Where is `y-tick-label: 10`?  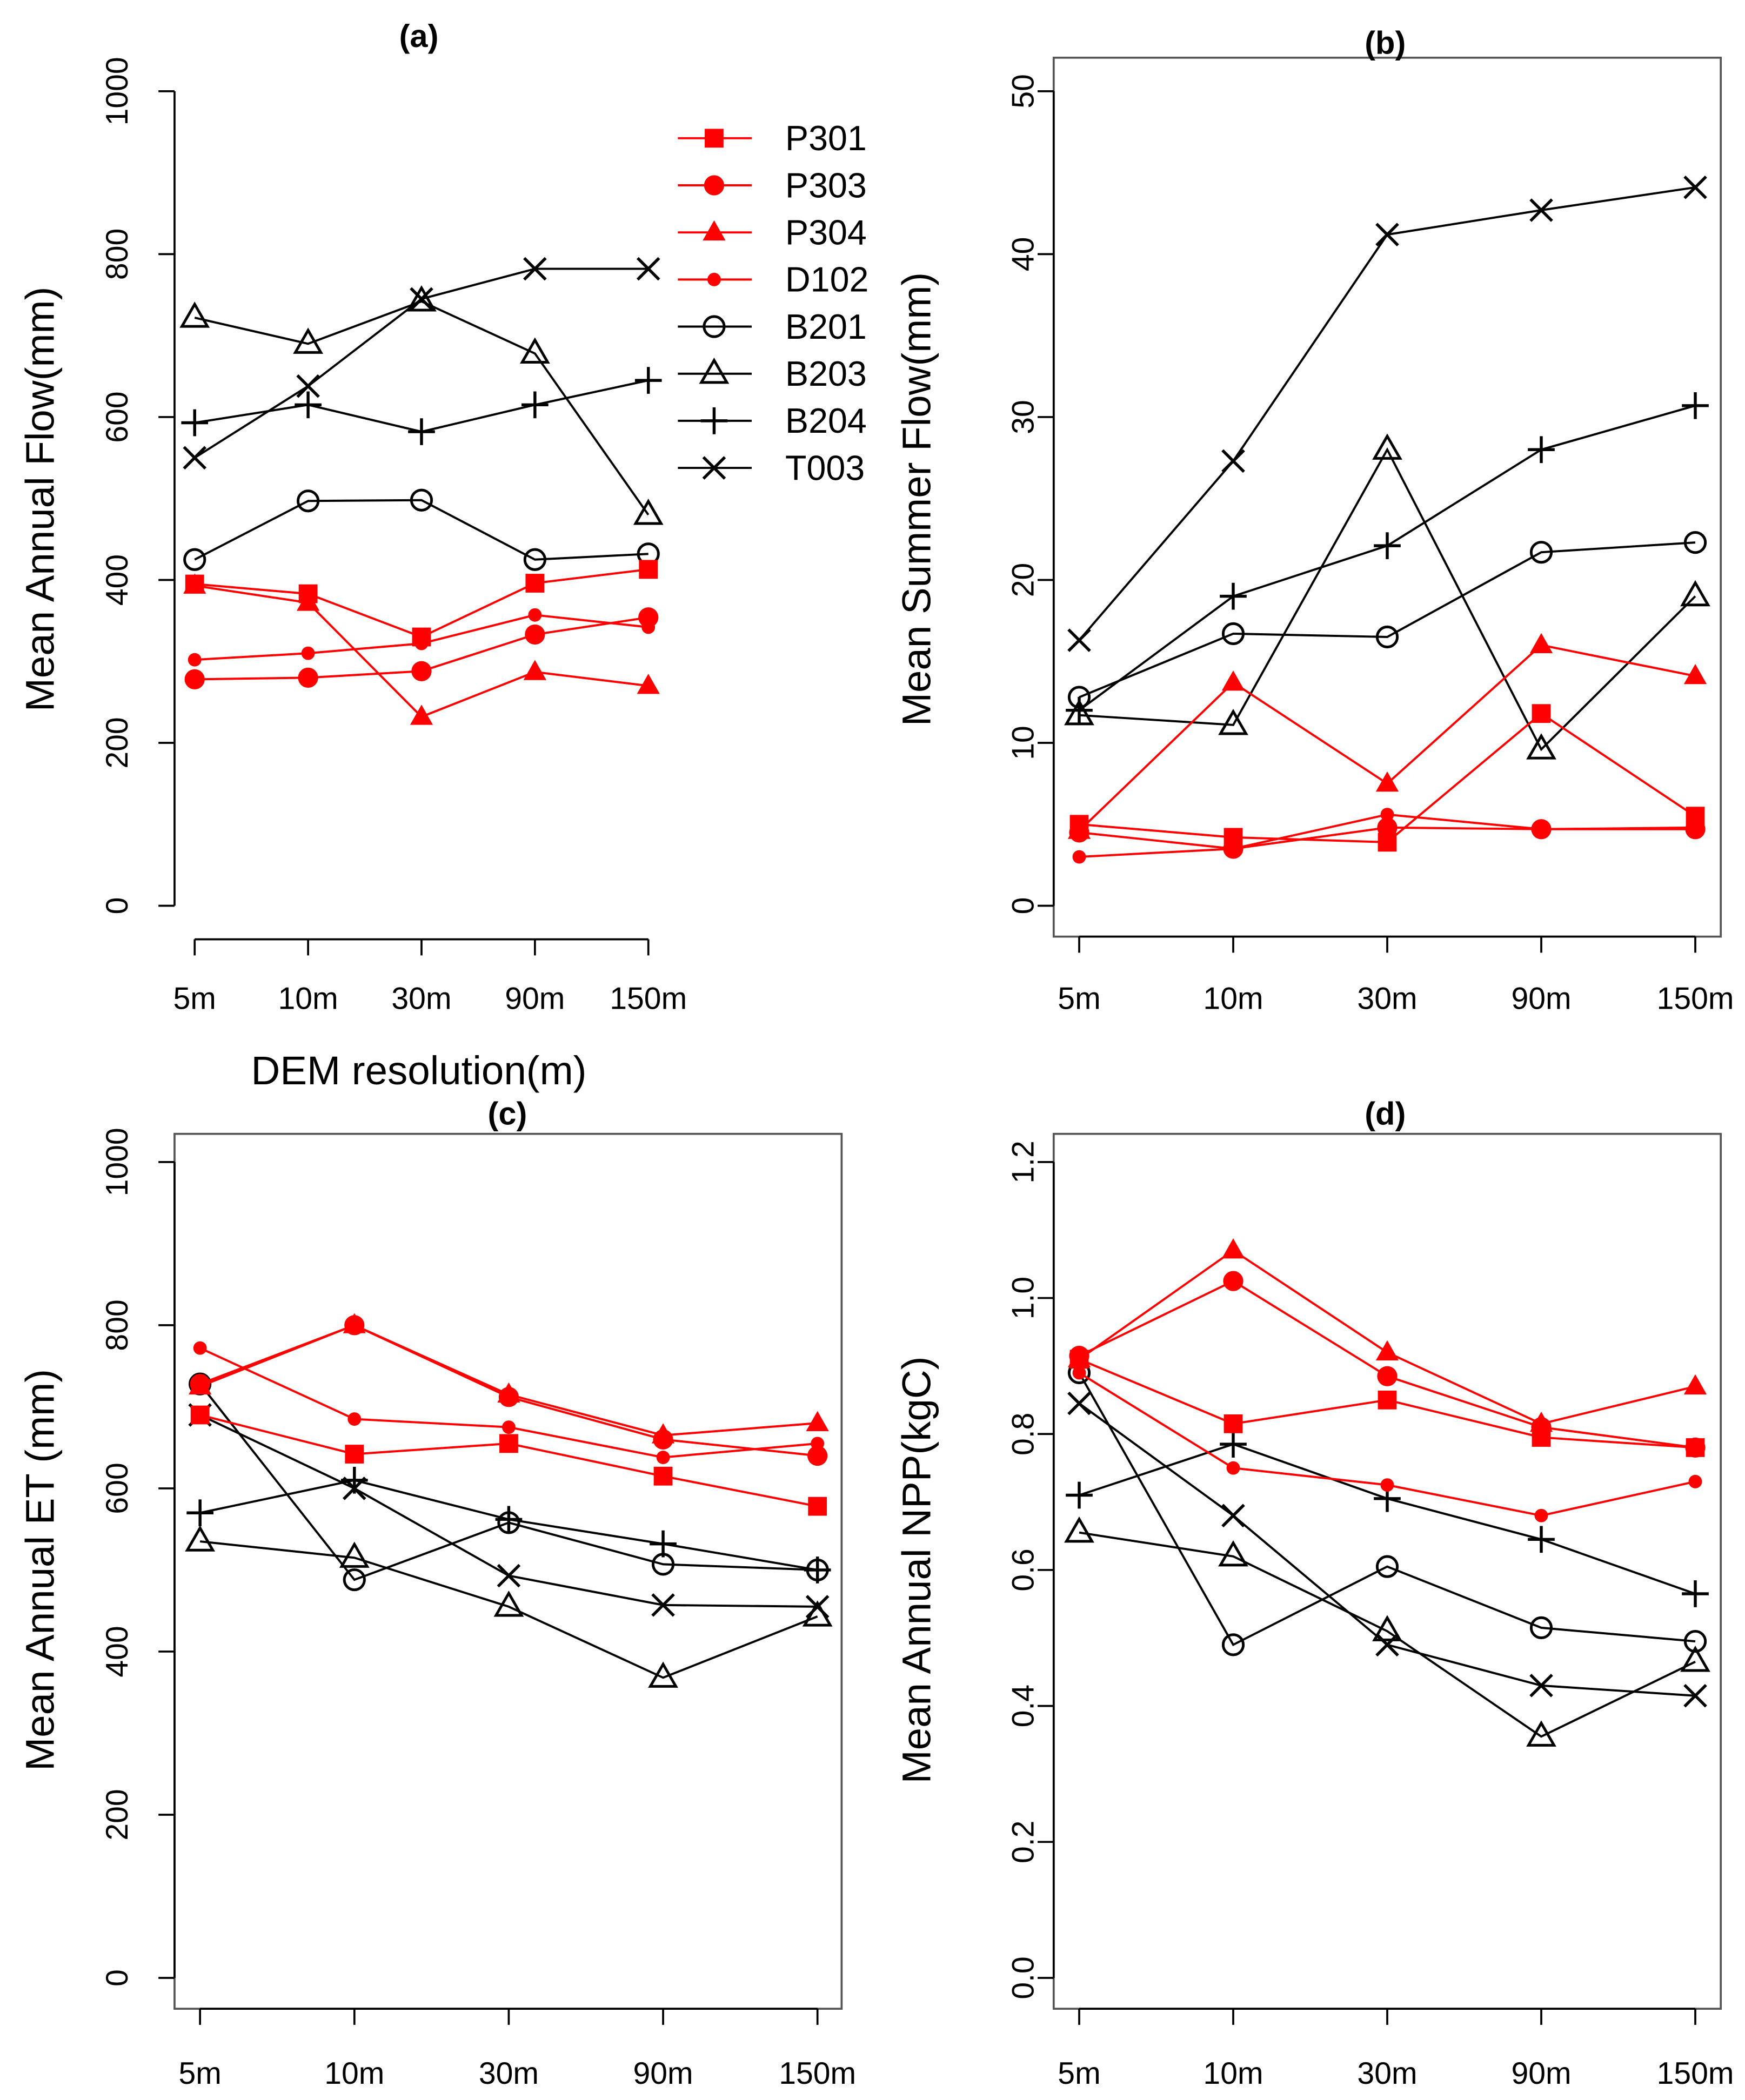
y-tick-label: 10 is located at coordinates (1023, 743).